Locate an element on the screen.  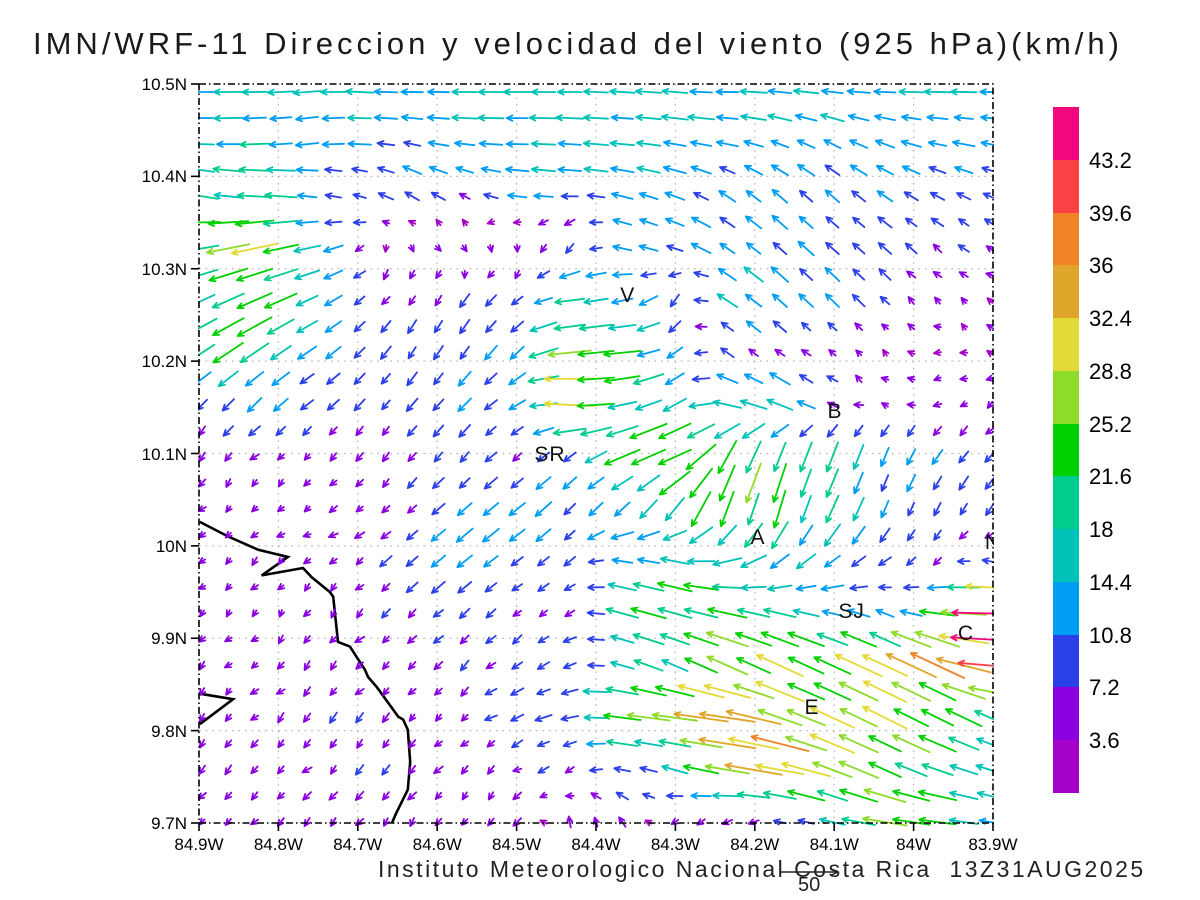
colorbar-label: 7.2 is located at coordinates (1104, 688).